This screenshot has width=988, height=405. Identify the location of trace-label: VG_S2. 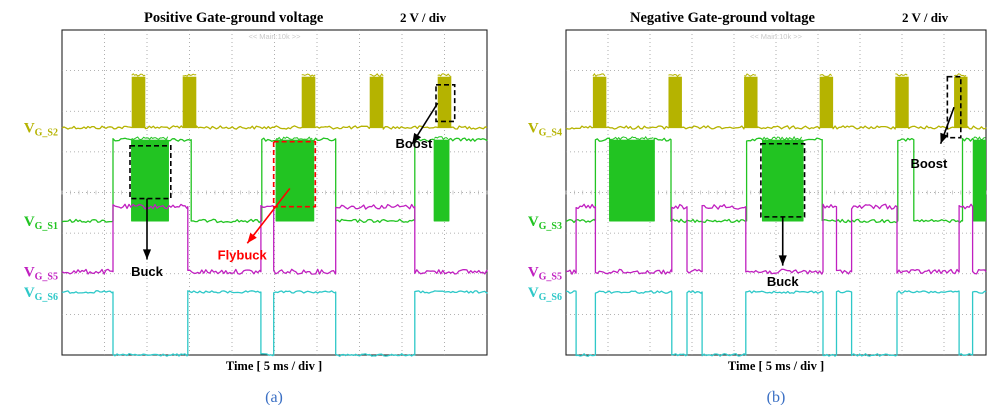
(41, 130).